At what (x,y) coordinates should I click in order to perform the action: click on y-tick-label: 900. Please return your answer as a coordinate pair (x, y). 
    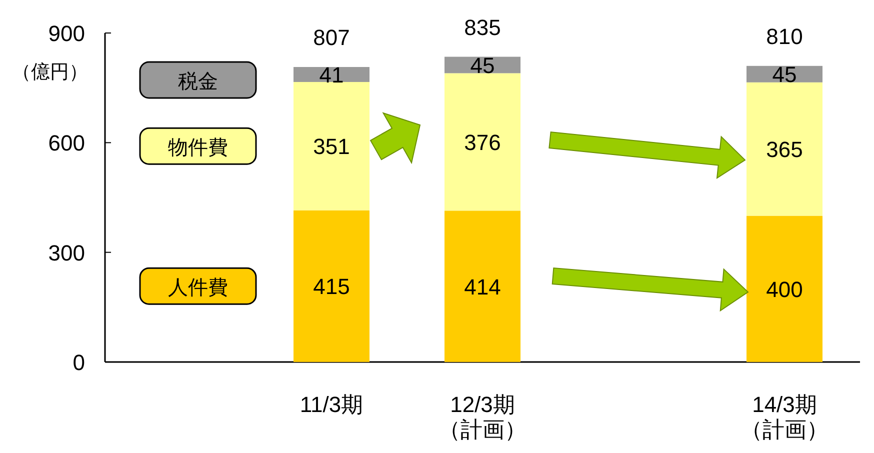
    Looking at the image, I should click on (66, 33).